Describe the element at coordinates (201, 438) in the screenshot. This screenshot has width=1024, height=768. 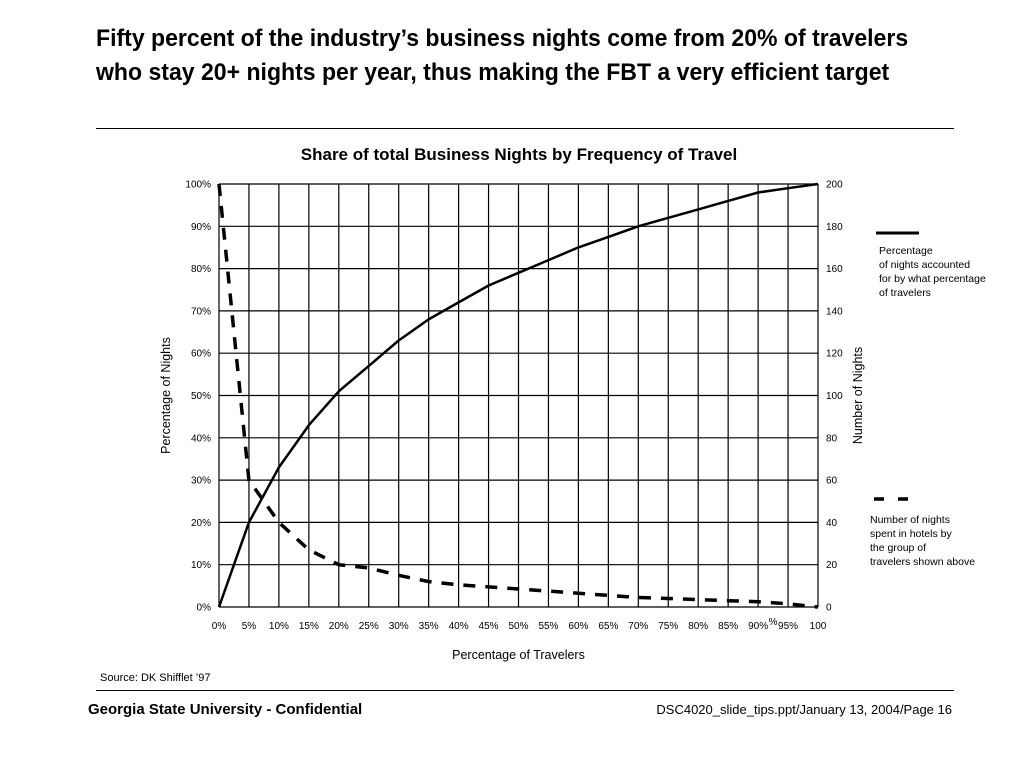
I see `y-left-tick-label: 40%` at that location.